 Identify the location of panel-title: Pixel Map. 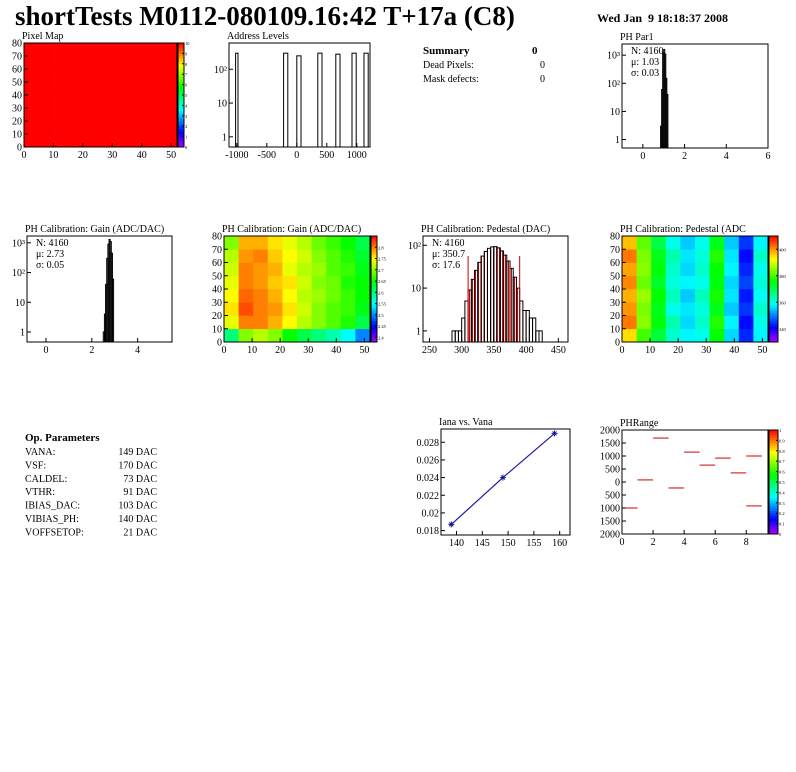
(42, 36).